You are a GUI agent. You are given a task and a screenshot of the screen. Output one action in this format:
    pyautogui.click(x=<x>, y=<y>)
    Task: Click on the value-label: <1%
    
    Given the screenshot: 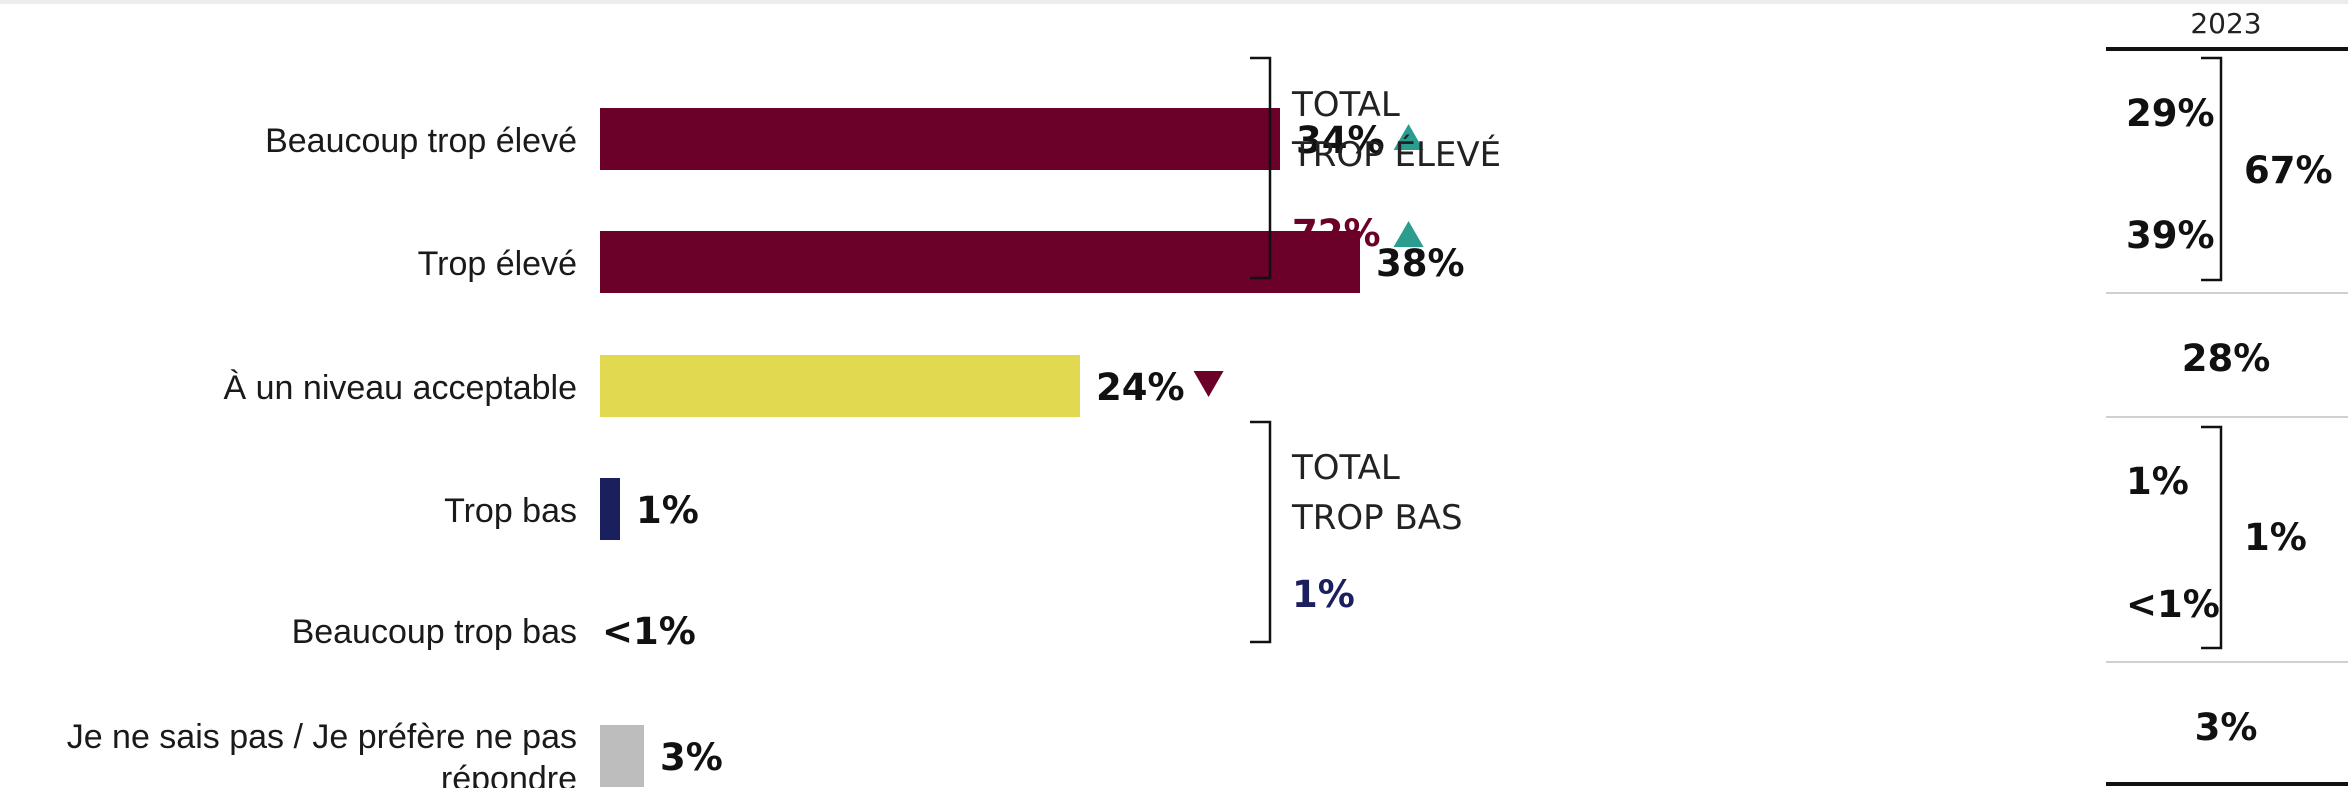 What is the action you would take?
    pyautogui.click(x=649, y=631)
    